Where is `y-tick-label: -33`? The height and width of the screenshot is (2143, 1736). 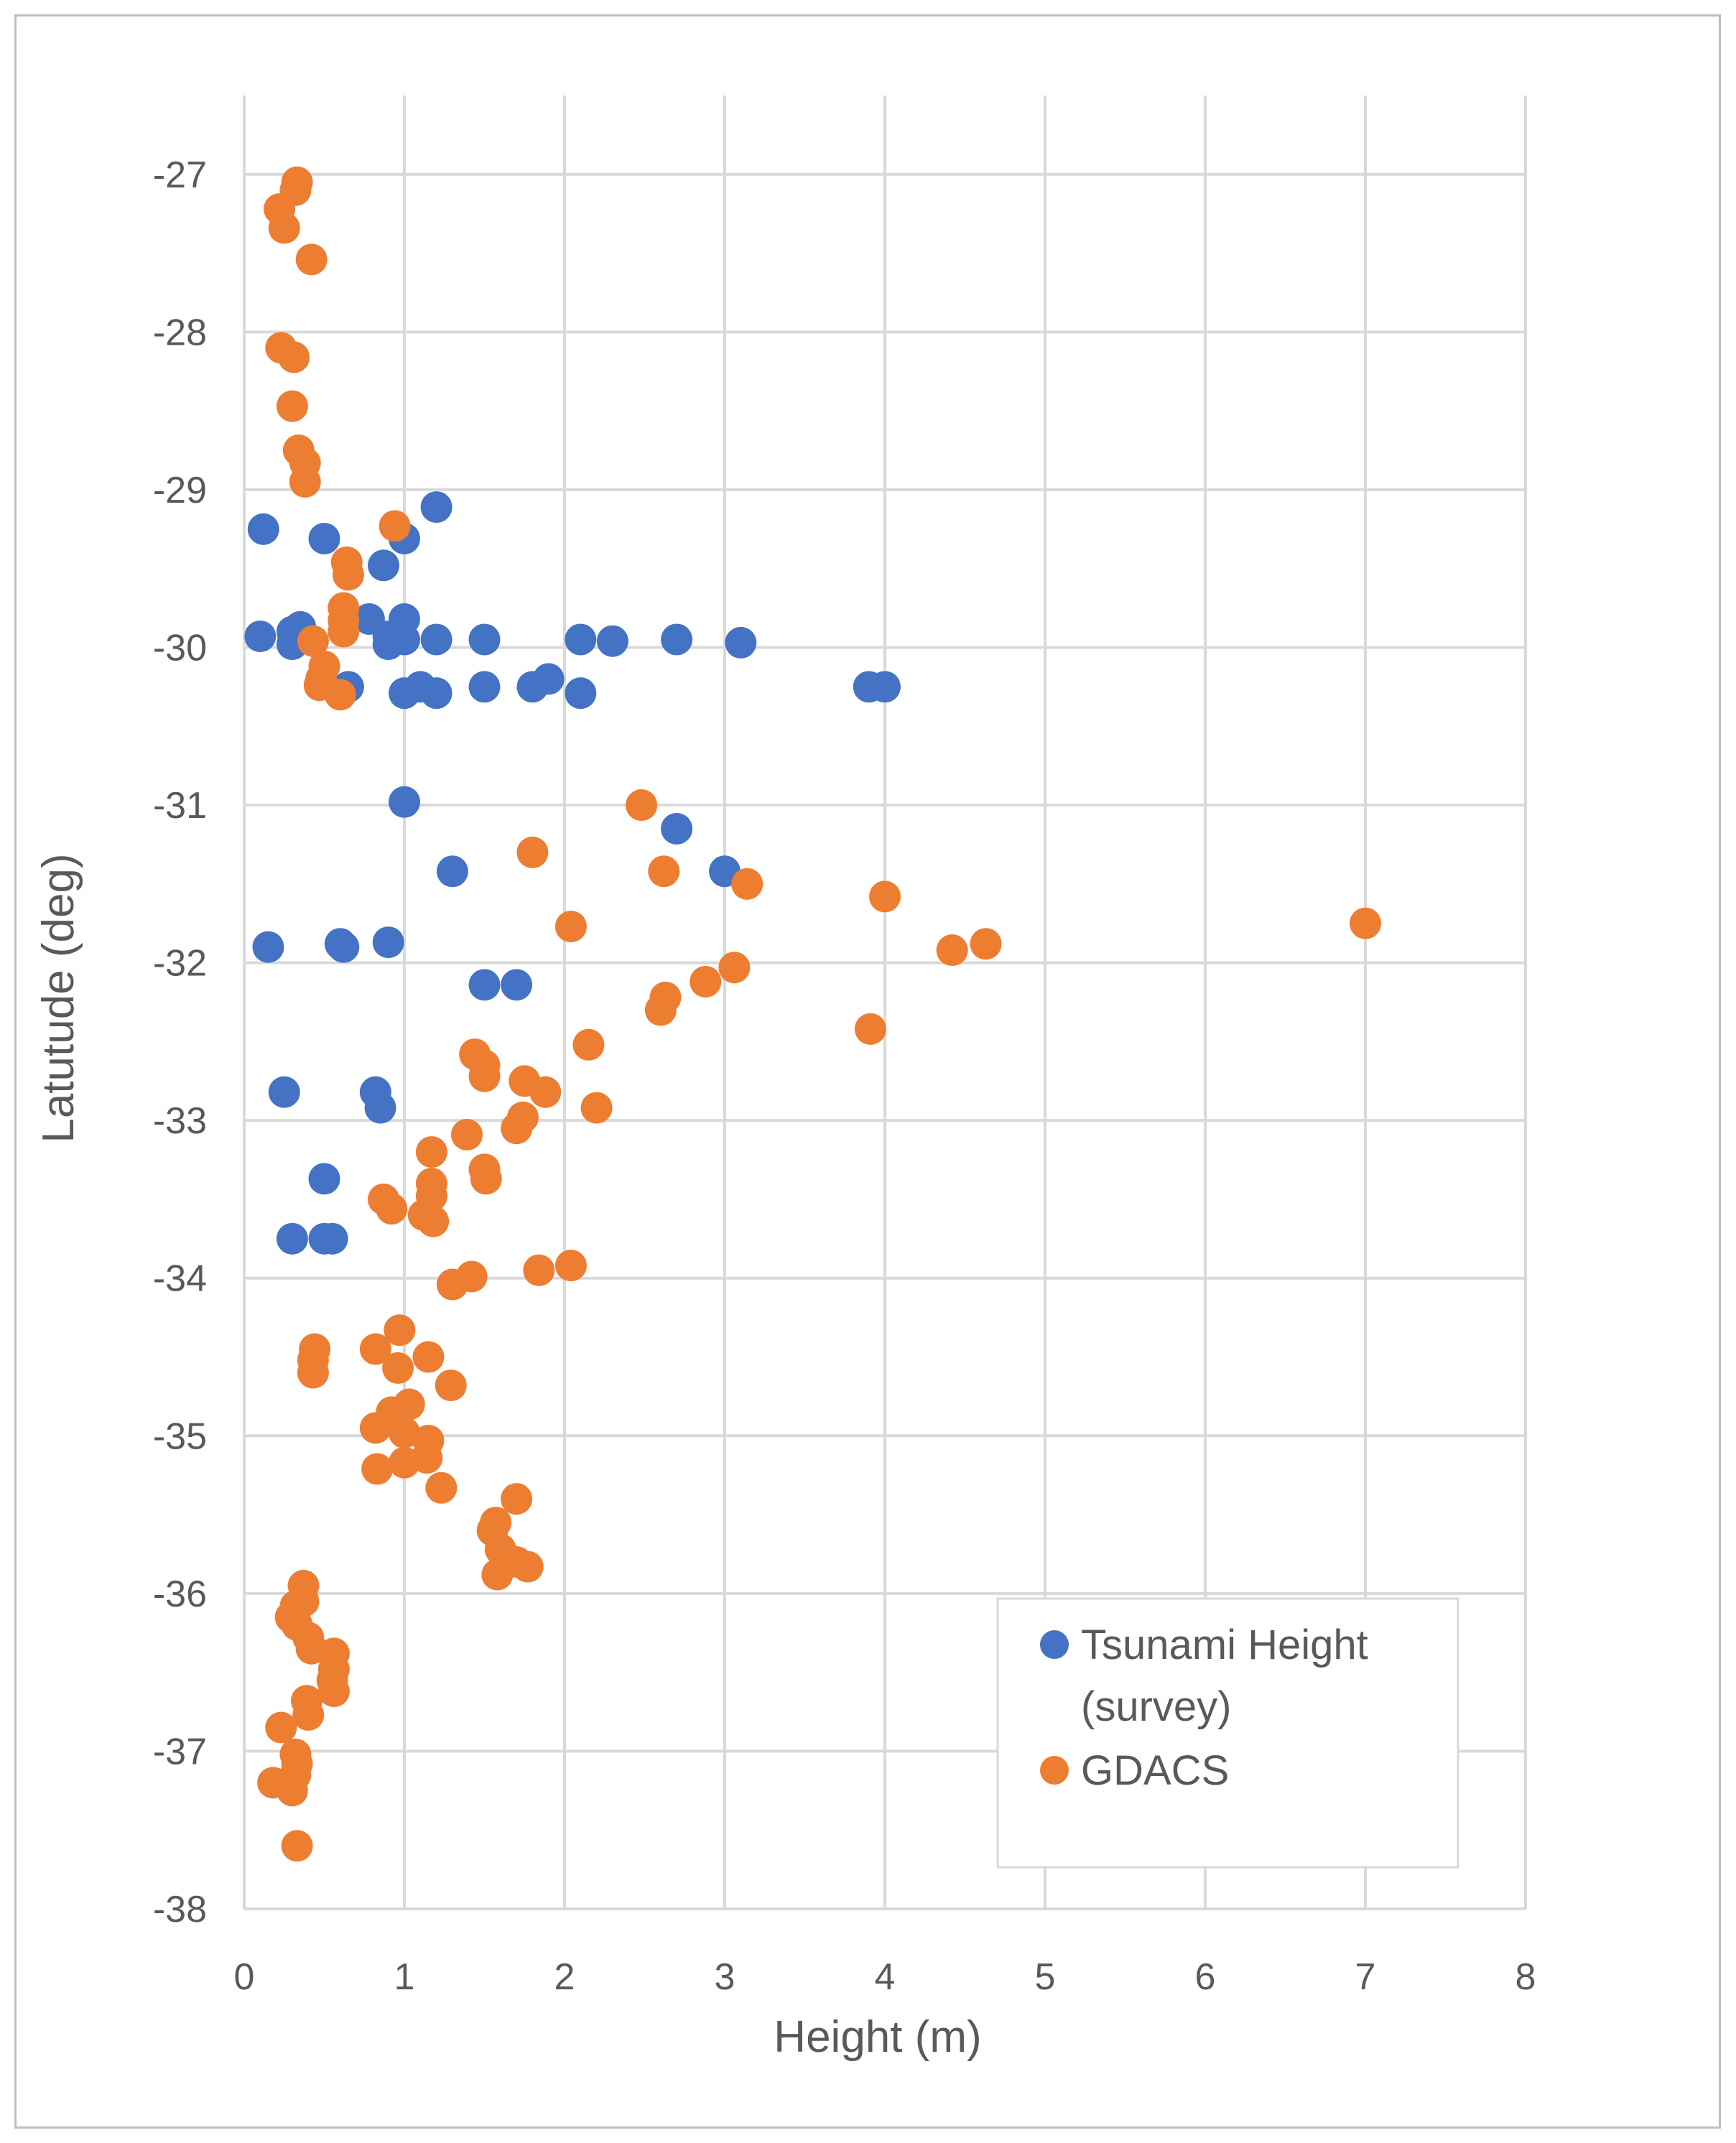 y-tick-label: -33 is located at coordinates (180, 1121).